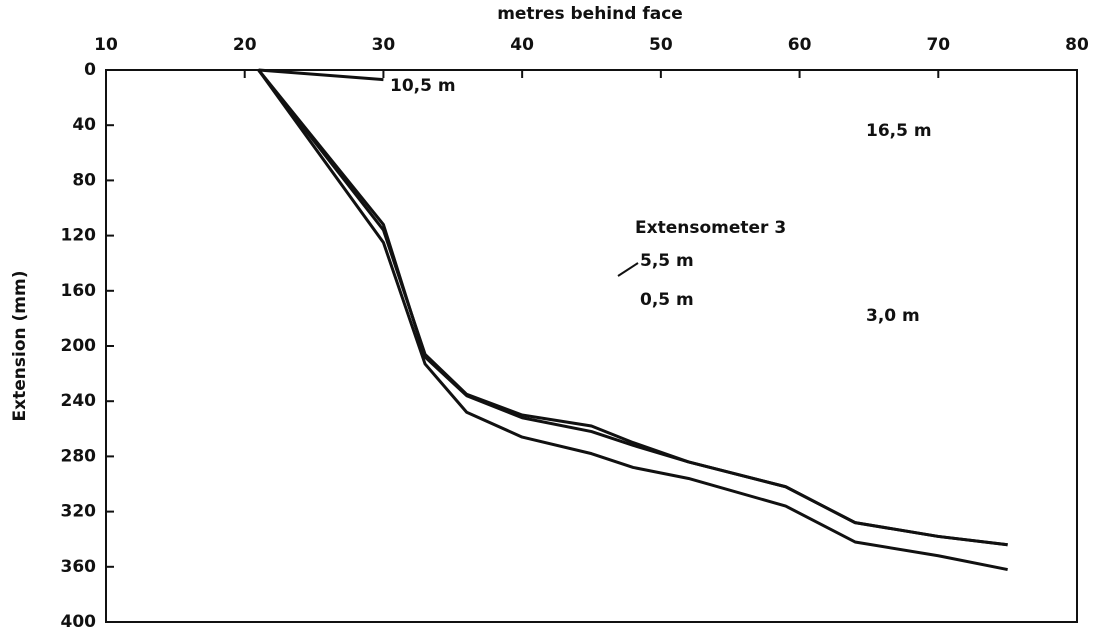 The width and height of the screenshot is (1099, 627). I want to click on line-series, so click(321, 75).